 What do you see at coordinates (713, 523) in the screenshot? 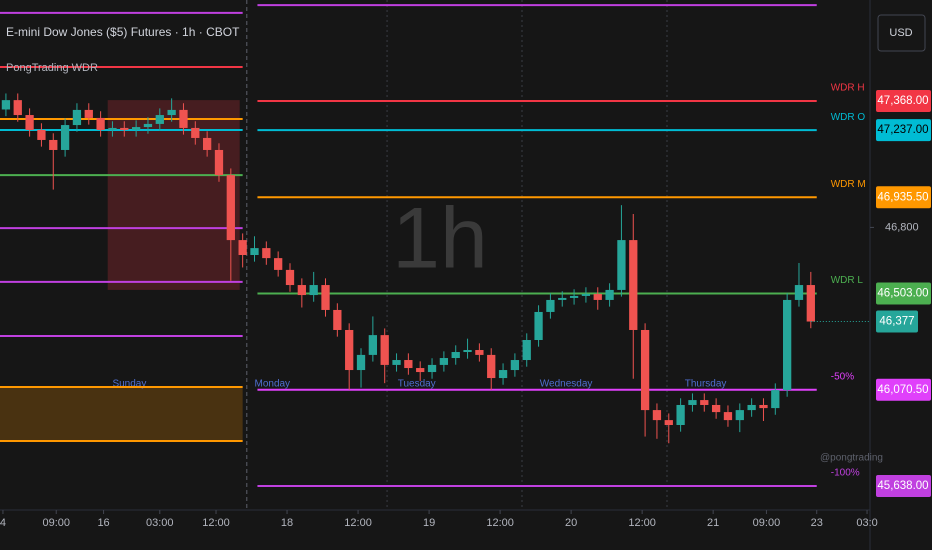
I see `x-tick-label: 21` at bounding box center [713, 523].